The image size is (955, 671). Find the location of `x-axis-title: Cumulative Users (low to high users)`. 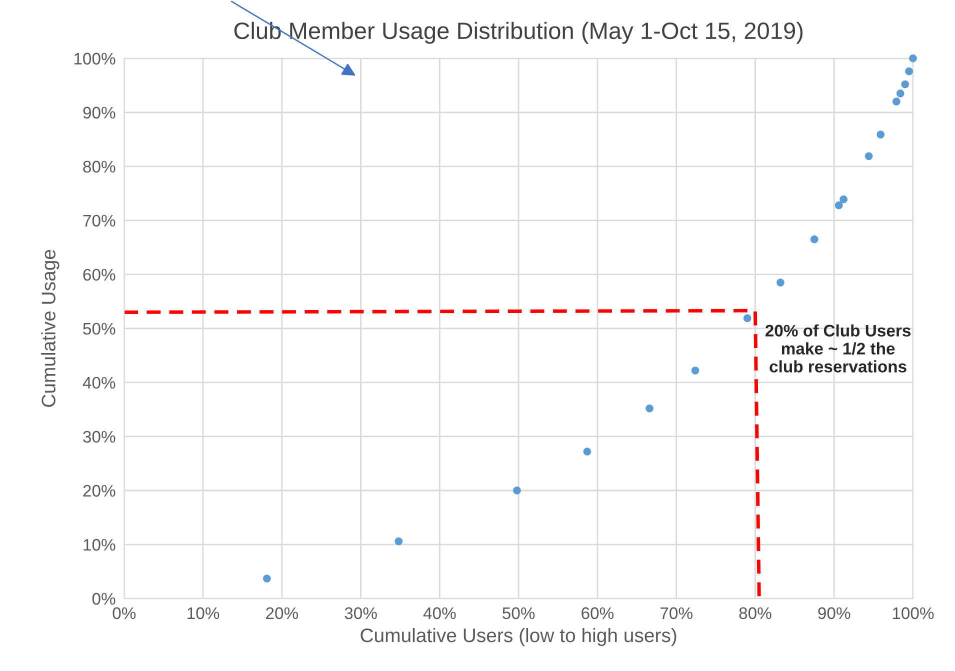

x-axis-title: Cumulative Users (low to high users) is located at coordinates (518, 637).